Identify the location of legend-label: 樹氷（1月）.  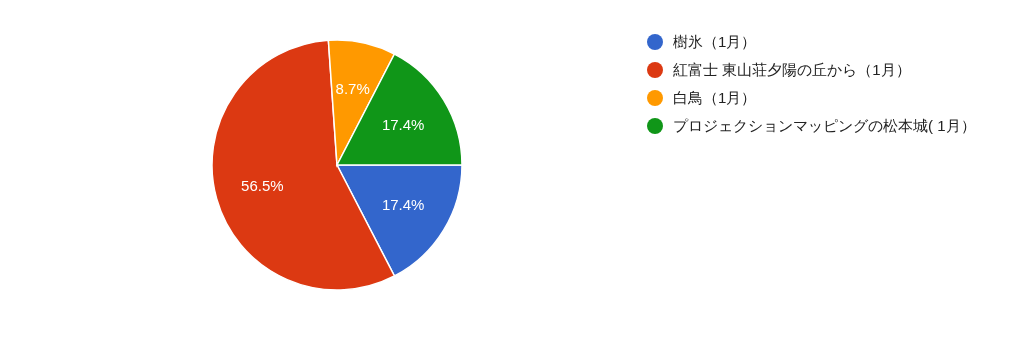
(715, 41).